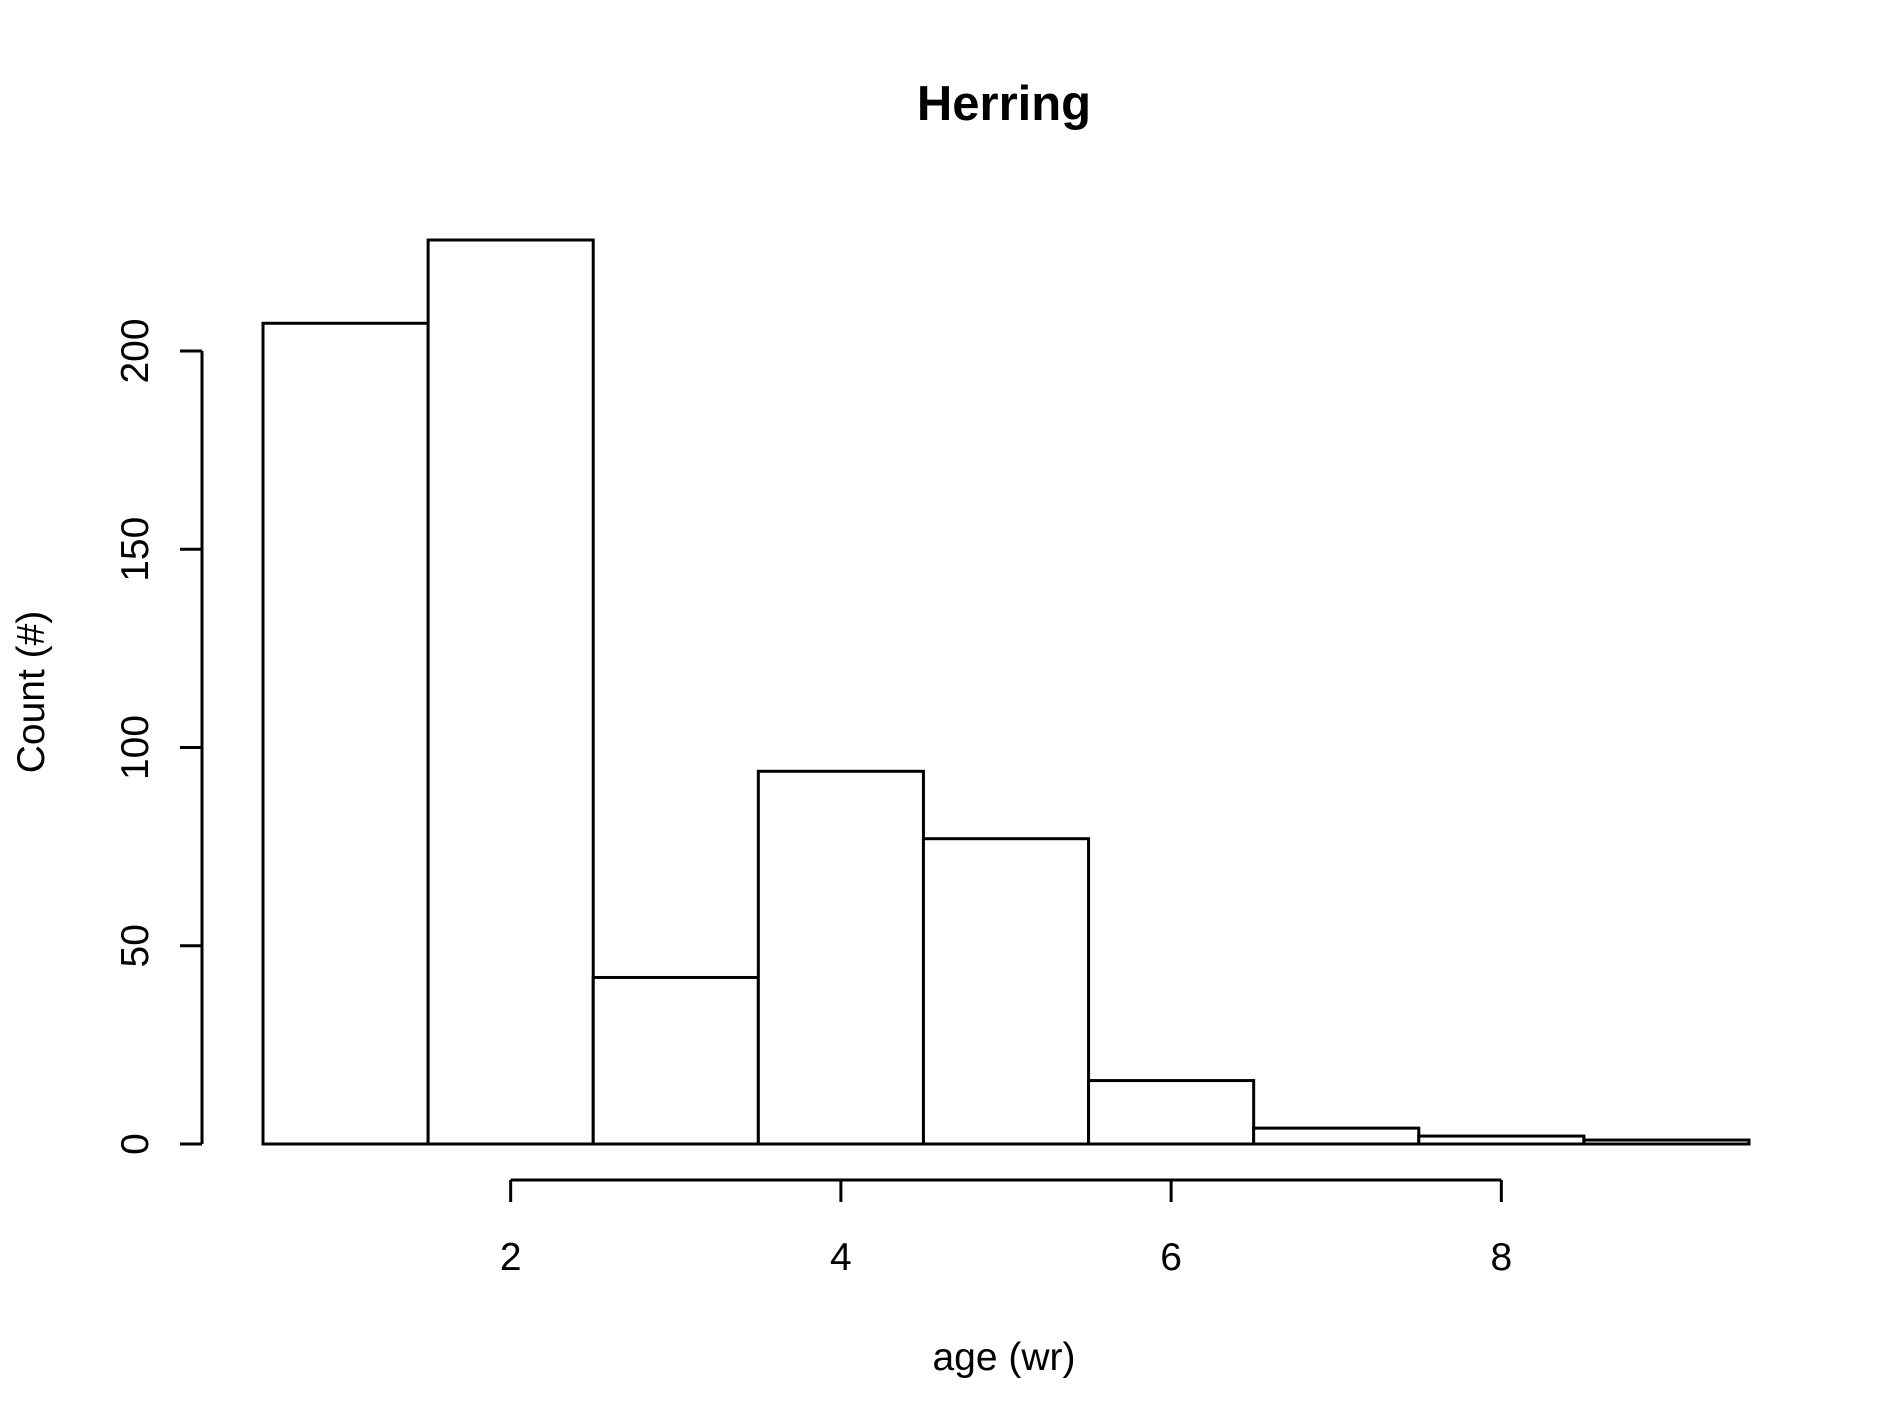 This screenshot has width=1889, height=1417. I want to click on y-tick-label-100: 100, so click(135, 747).